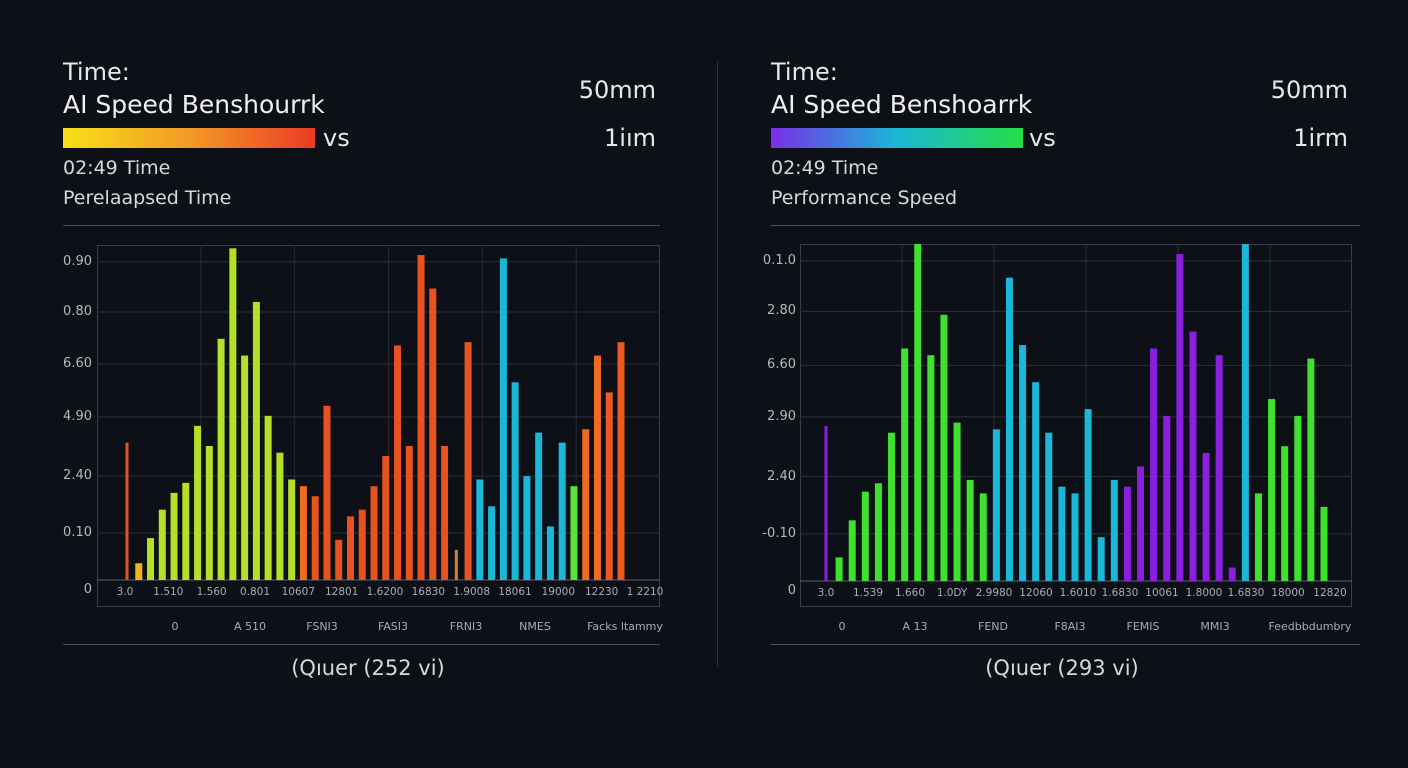  Describe the element at coordinates (77, 311) in the screenshot. I see `y-tick-label: 0.80` at that location.